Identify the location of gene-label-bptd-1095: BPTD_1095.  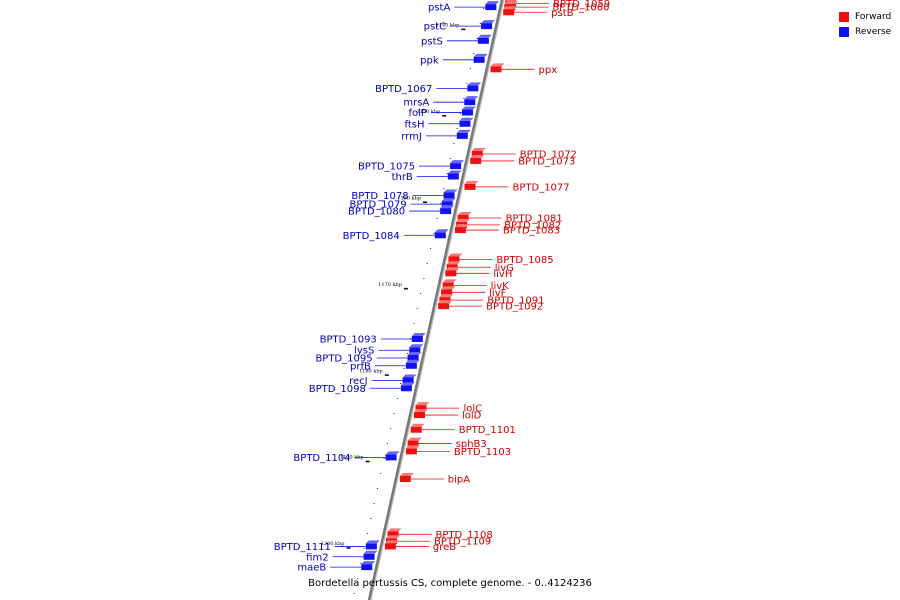
(343, 359).